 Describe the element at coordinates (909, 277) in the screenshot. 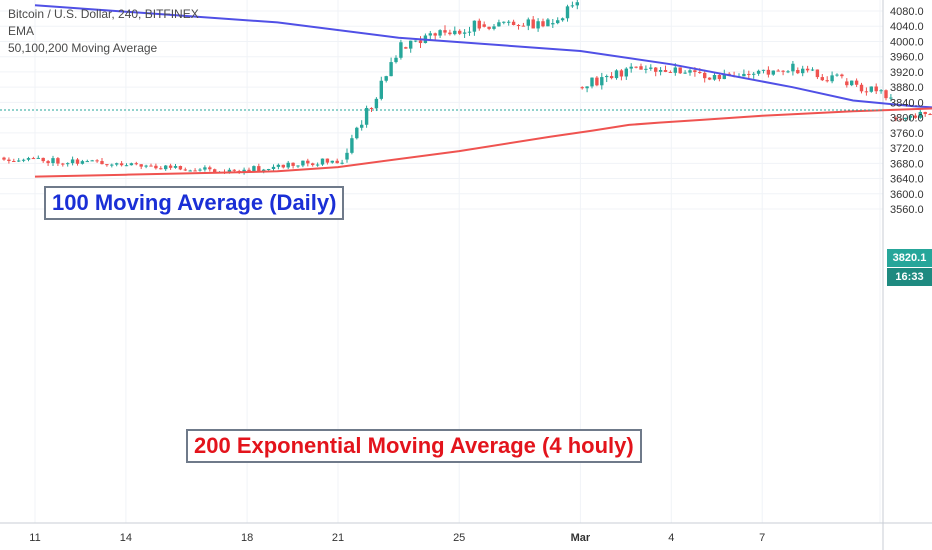

I see `bar-countdown-tag: 16:33` at that location.